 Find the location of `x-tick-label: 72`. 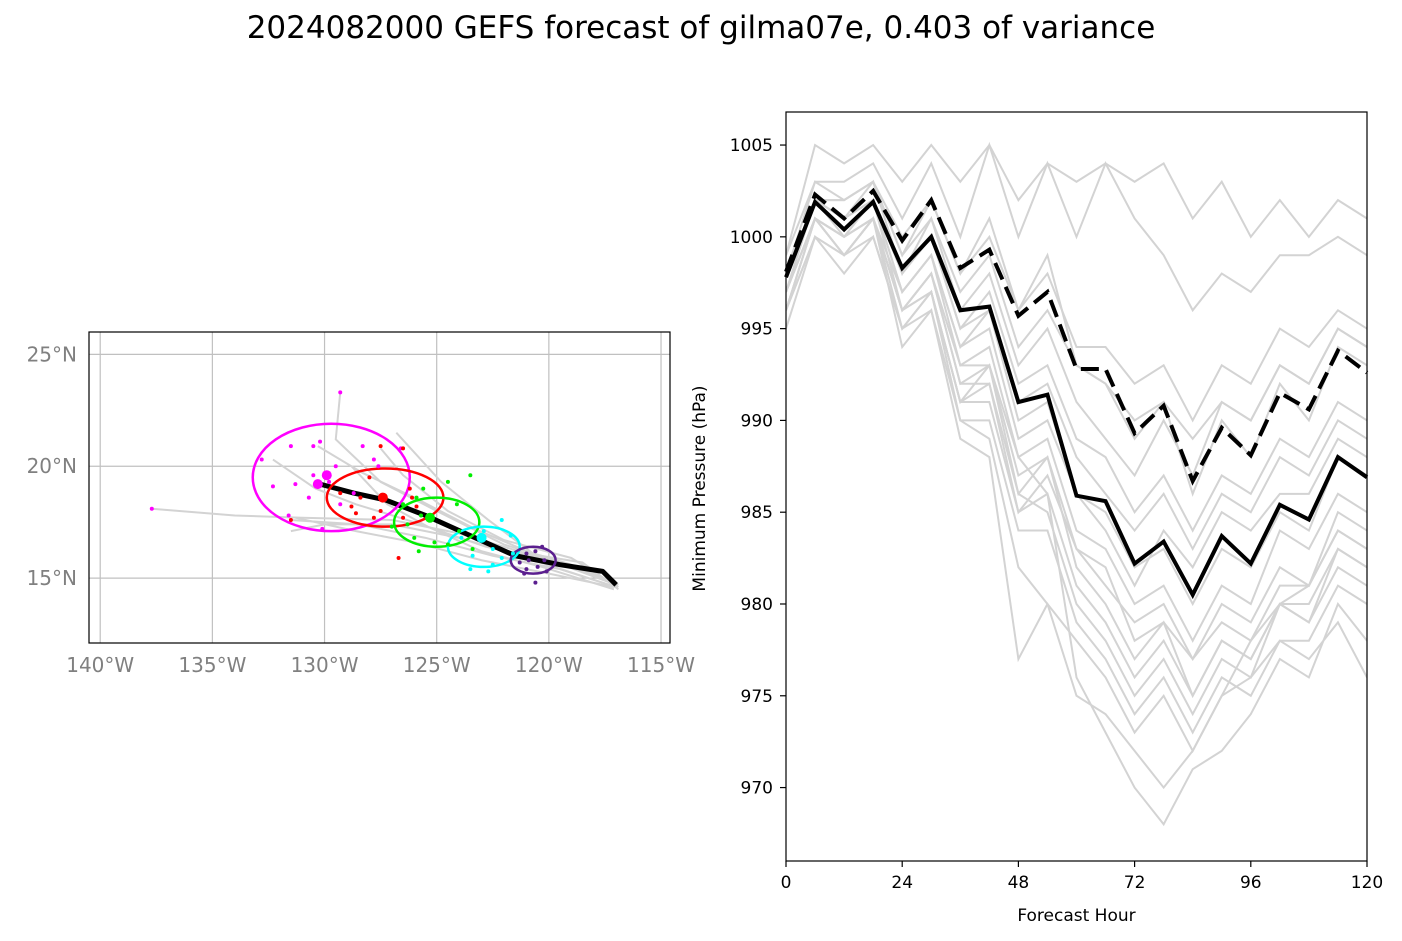

x-tick-label: 72 is located at coordinates (1135, 883).